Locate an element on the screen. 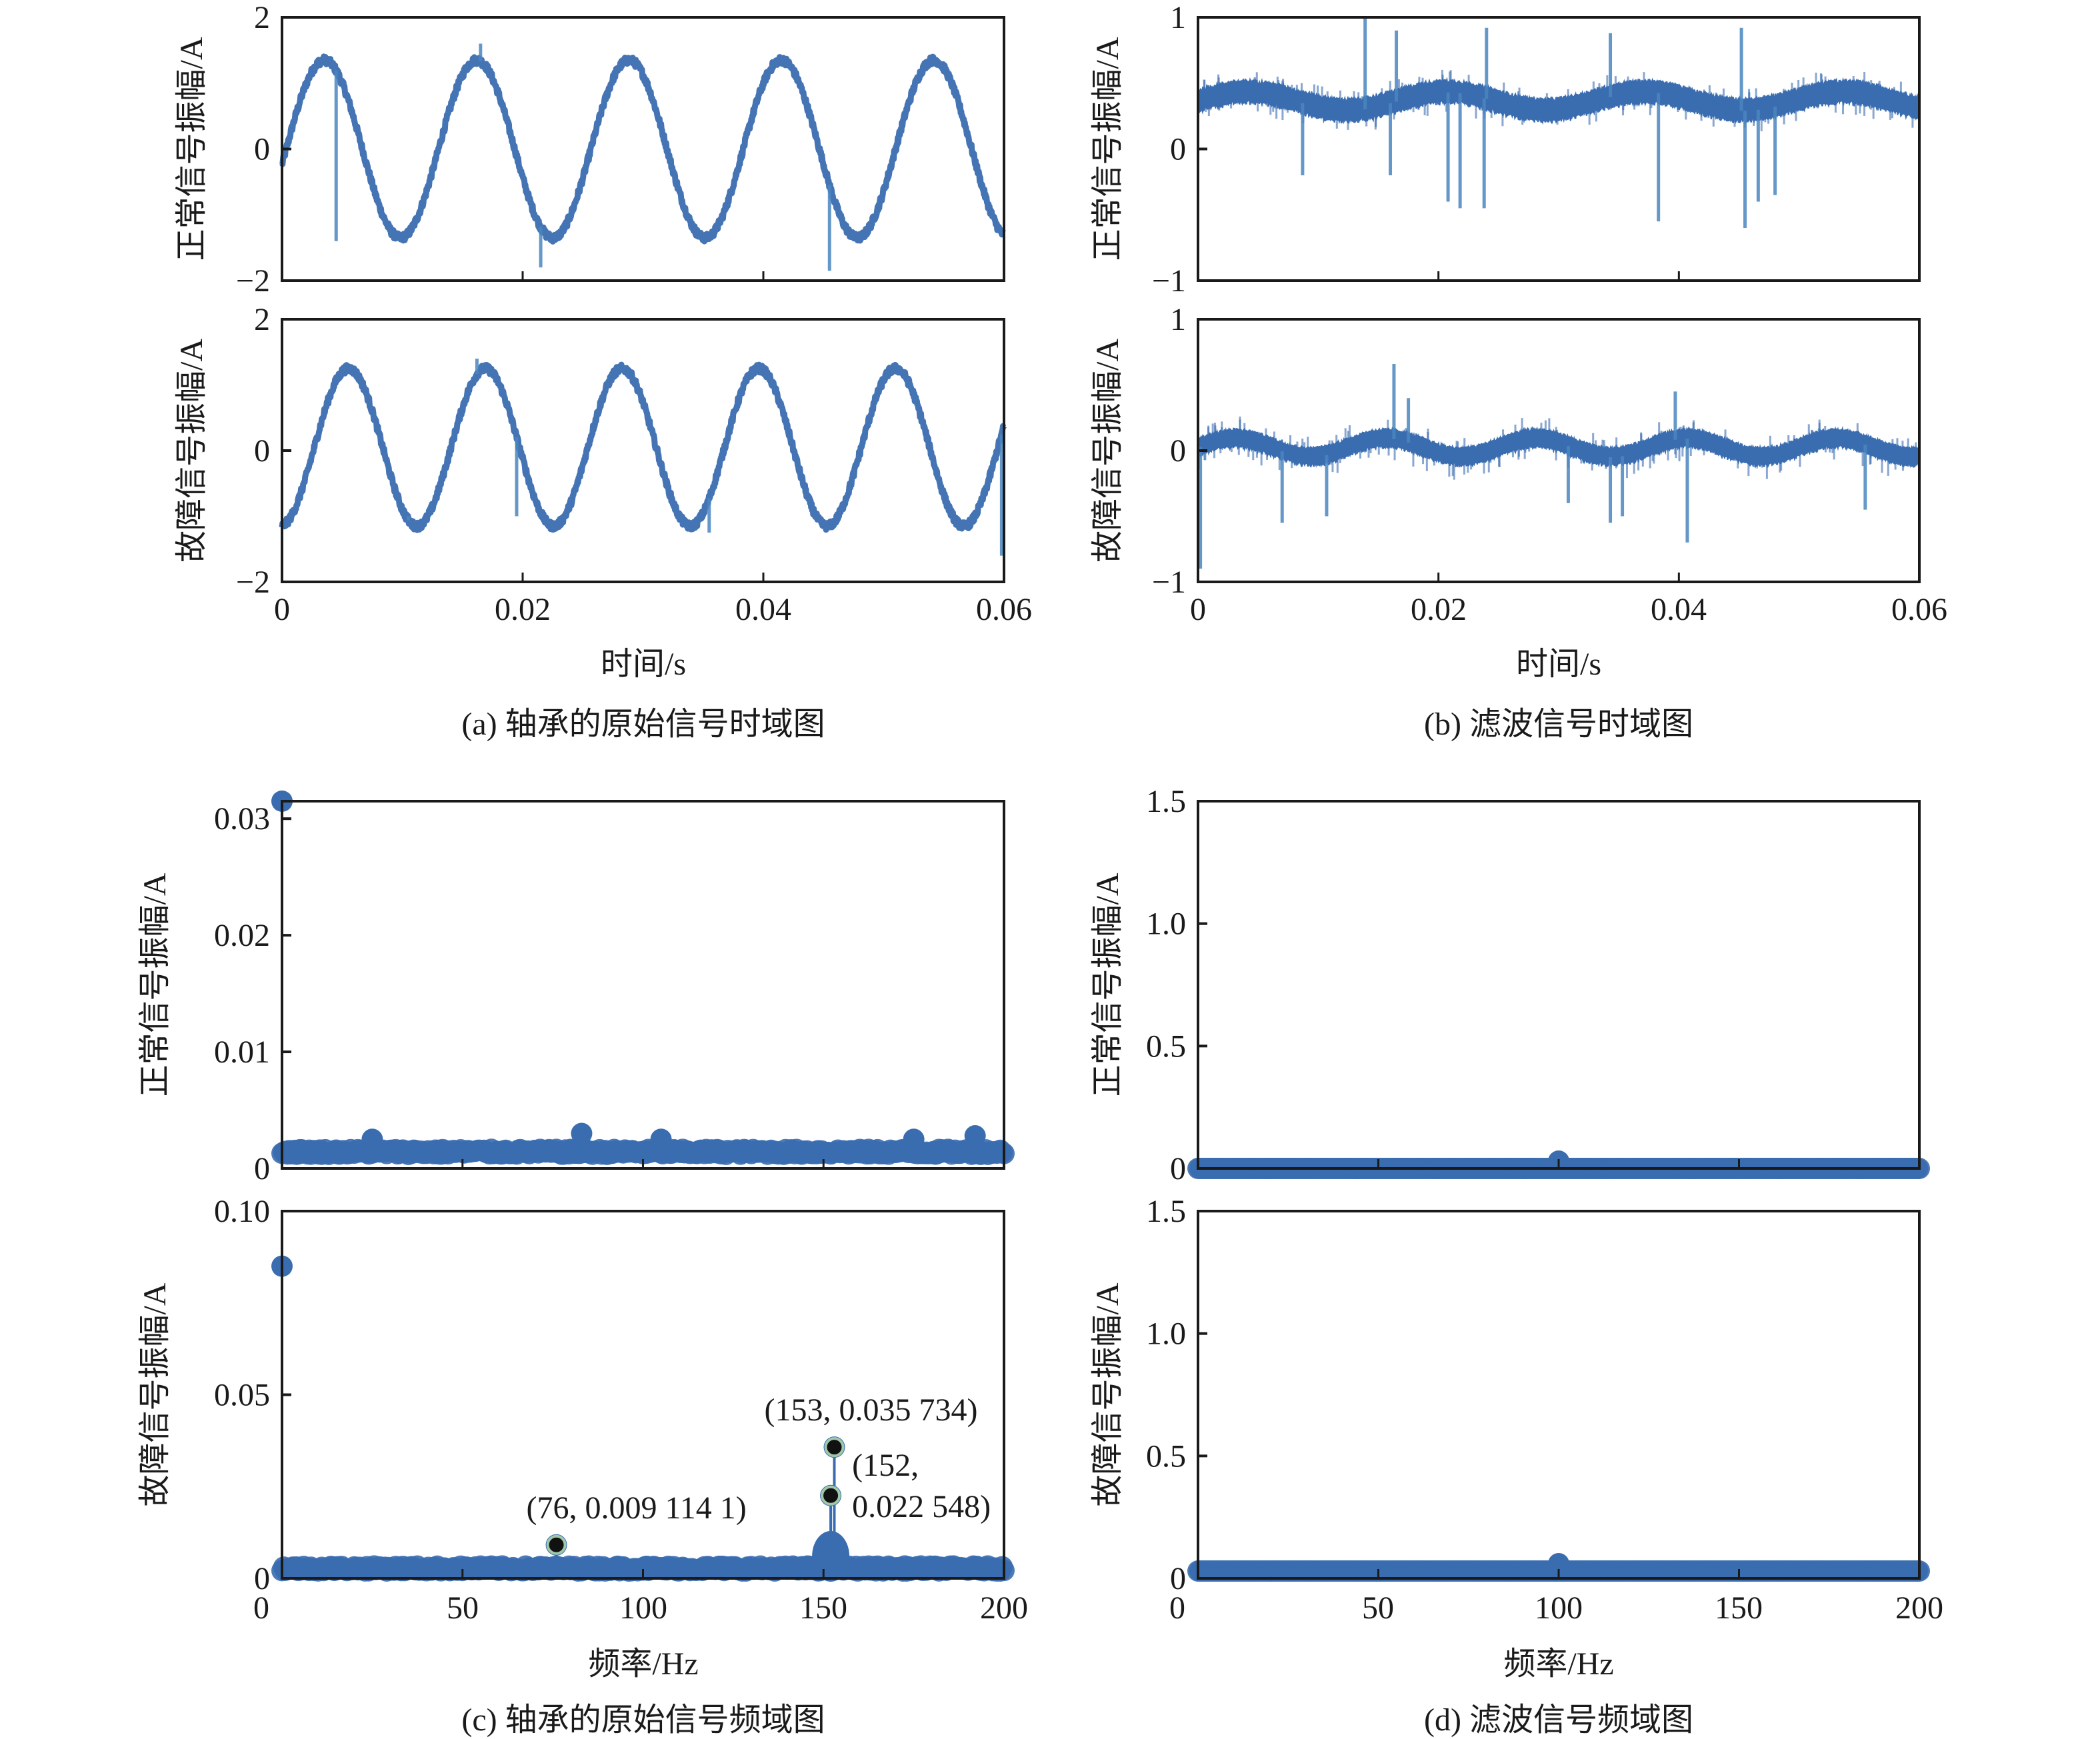 This screenshot has height=1739, width=2100. annotation-label: (152, is located at coordinates (885, 1465).